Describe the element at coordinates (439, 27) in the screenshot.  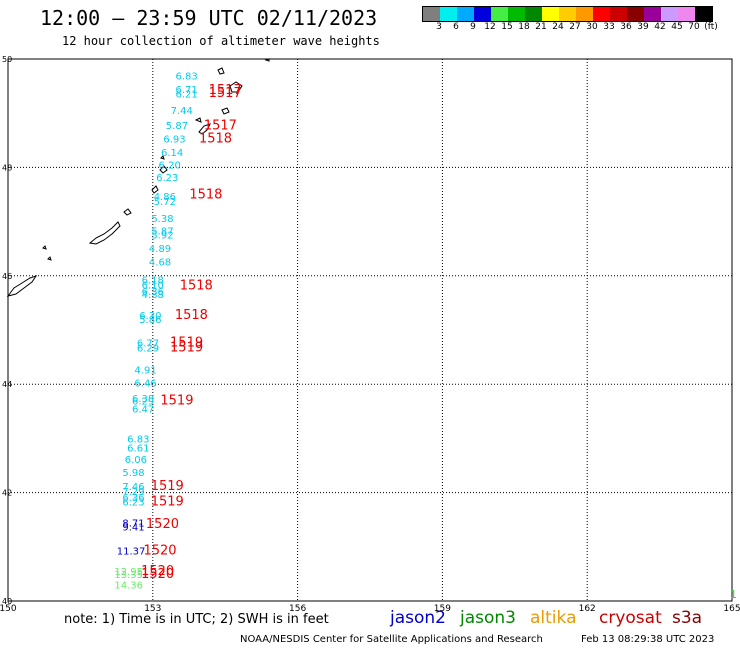
I see `colorbar-tick-label: 3` at that location.